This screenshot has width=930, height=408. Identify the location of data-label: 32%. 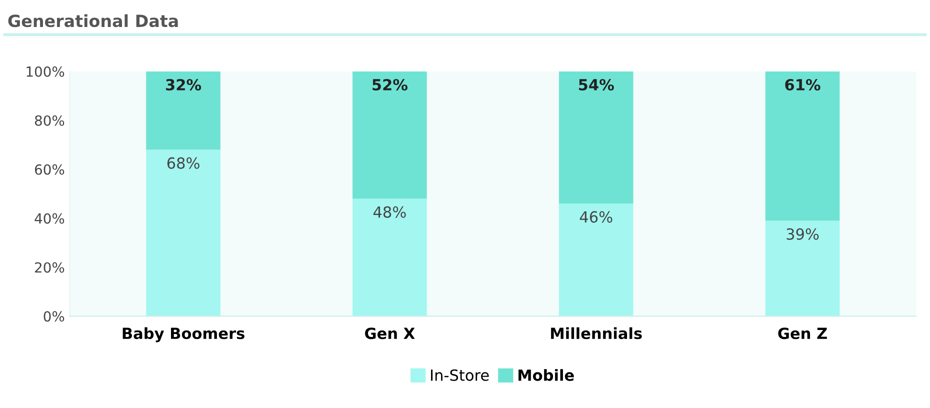
(184, 84).